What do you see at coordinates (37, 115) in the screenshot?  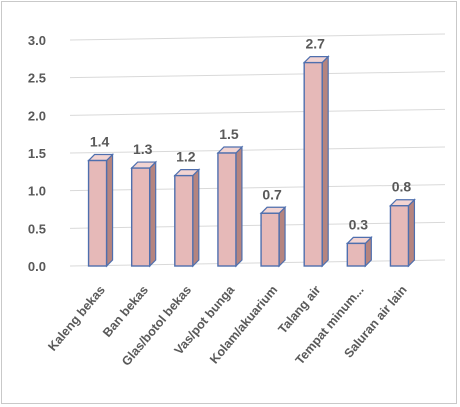 I see `y-tick-label: 2.0` at bounding box center [37, 115].